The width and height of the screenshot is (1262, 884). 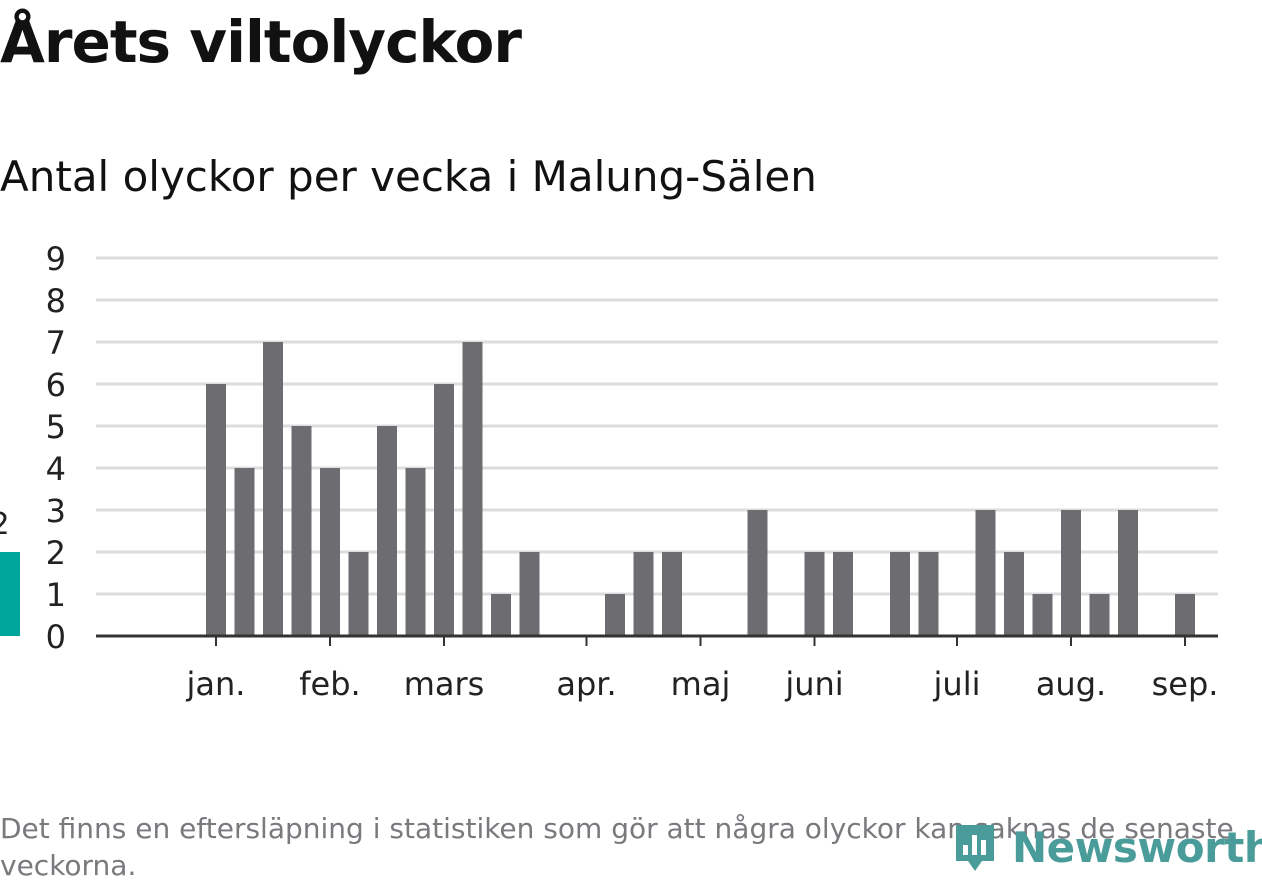 I want to click on x-tick-label-7: aug., so click(x=1071, y=684).